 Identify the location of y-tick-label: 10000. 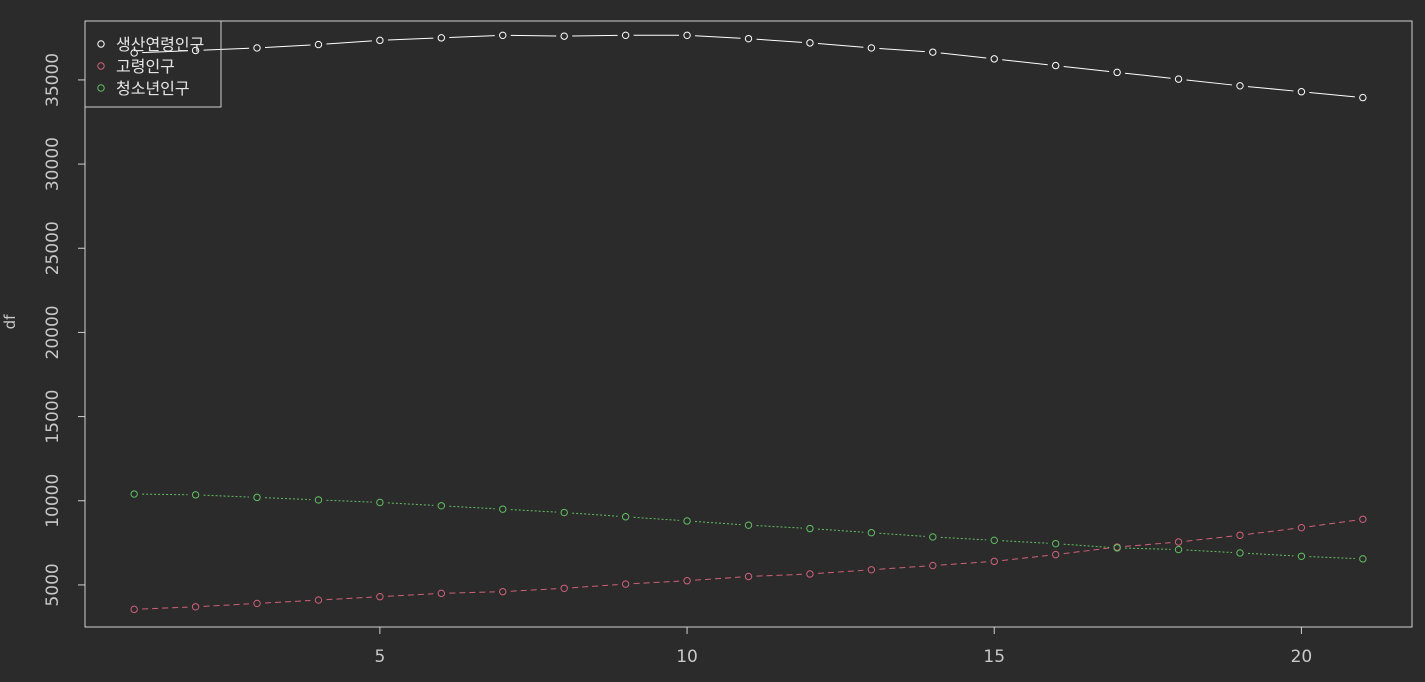
(53, 501).